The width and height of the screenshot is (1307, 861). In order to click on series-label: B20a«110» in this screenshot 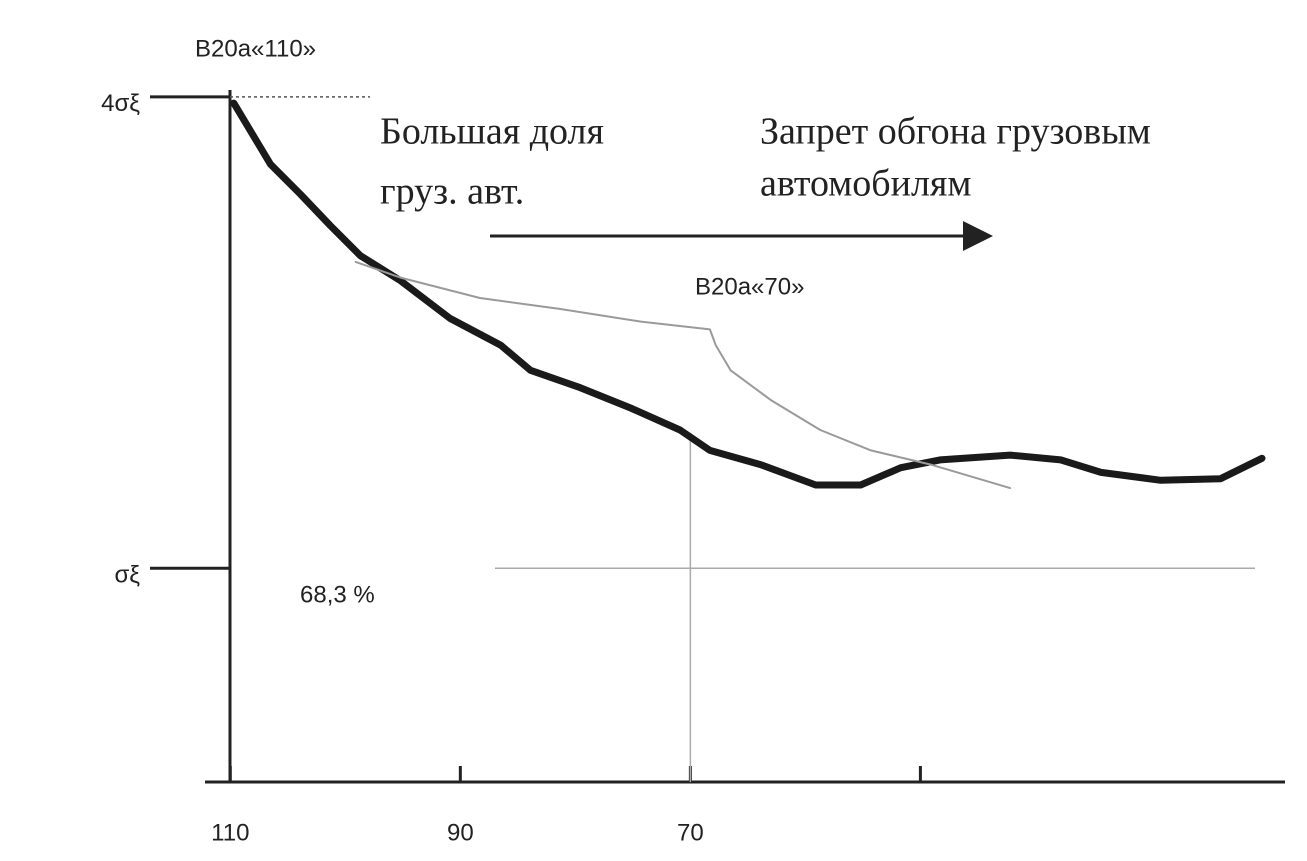, I will do `click(255, 48)`.